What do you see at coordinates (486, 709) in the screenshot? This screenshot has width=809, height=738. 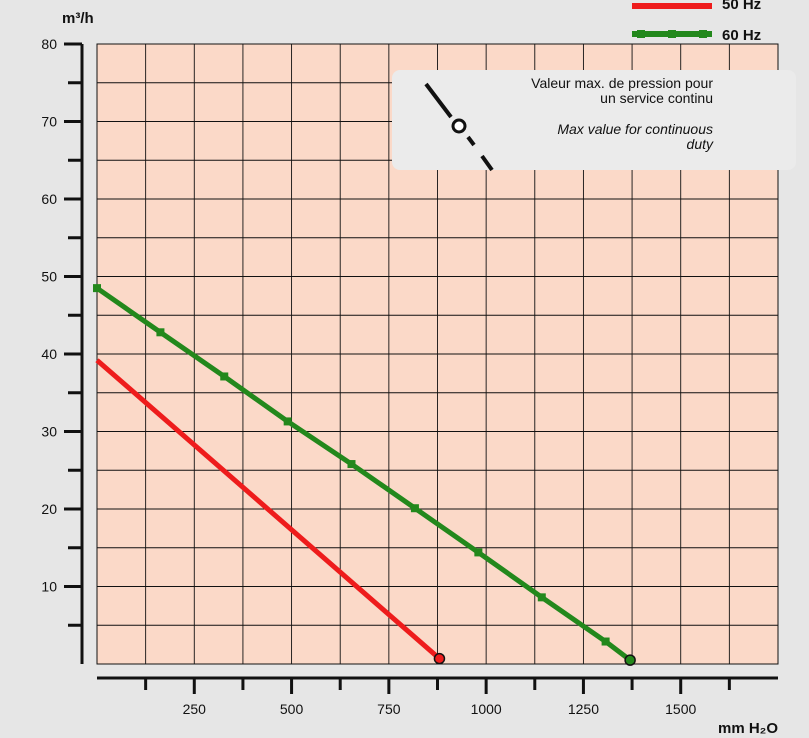 I see `x-tick-label: 1000` at bounding box center [486, 709].